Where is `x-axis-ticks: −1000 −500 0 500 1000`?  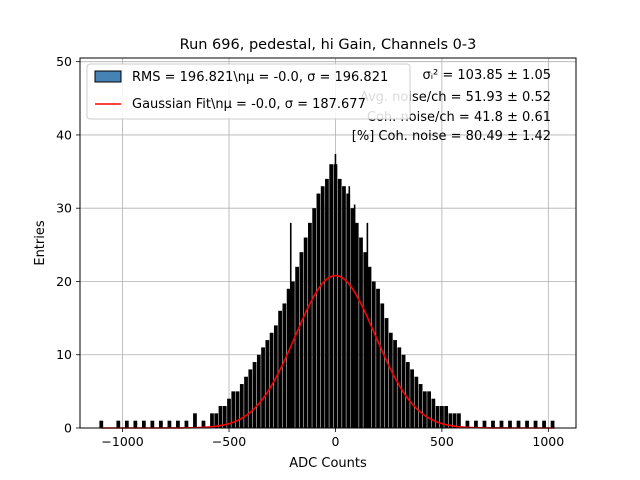 x-axis-ticks: −1000 −500 0 500 1000 is located at coordinates (332, 438).